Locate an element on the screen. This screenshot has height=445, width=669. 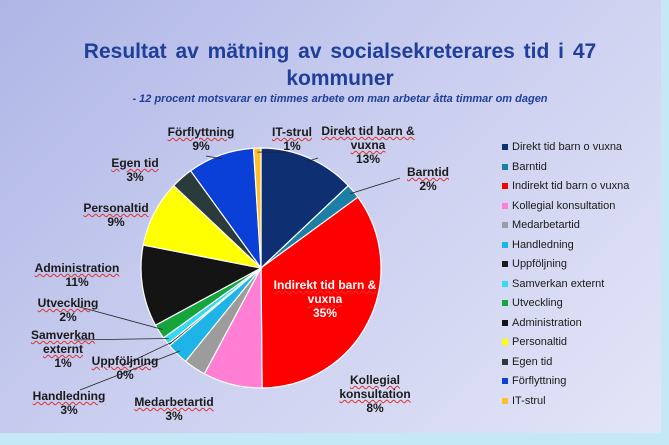
slice-label: Uppföljning 0% is located at coordinates (125, 368).